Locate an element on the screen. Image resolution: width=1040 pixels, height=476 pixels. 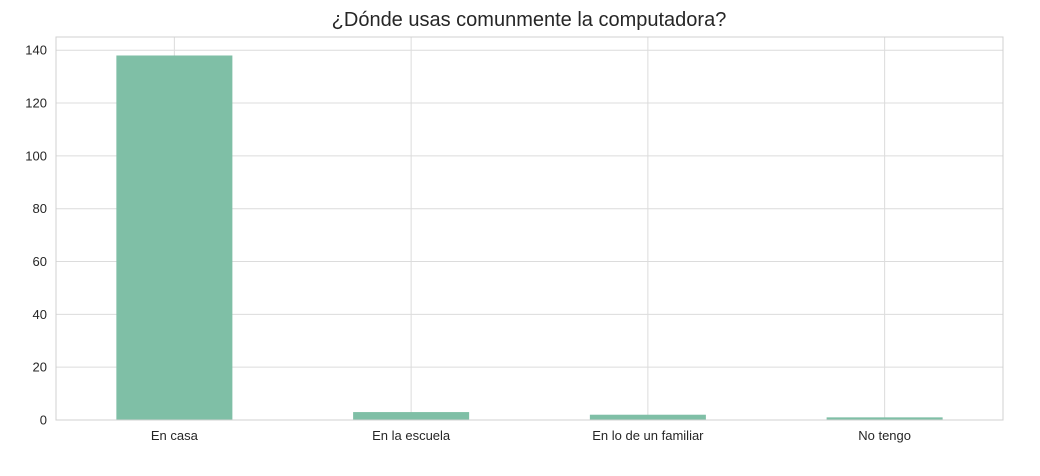
y-tick-label: 120 is located at coordinates (36, 103).